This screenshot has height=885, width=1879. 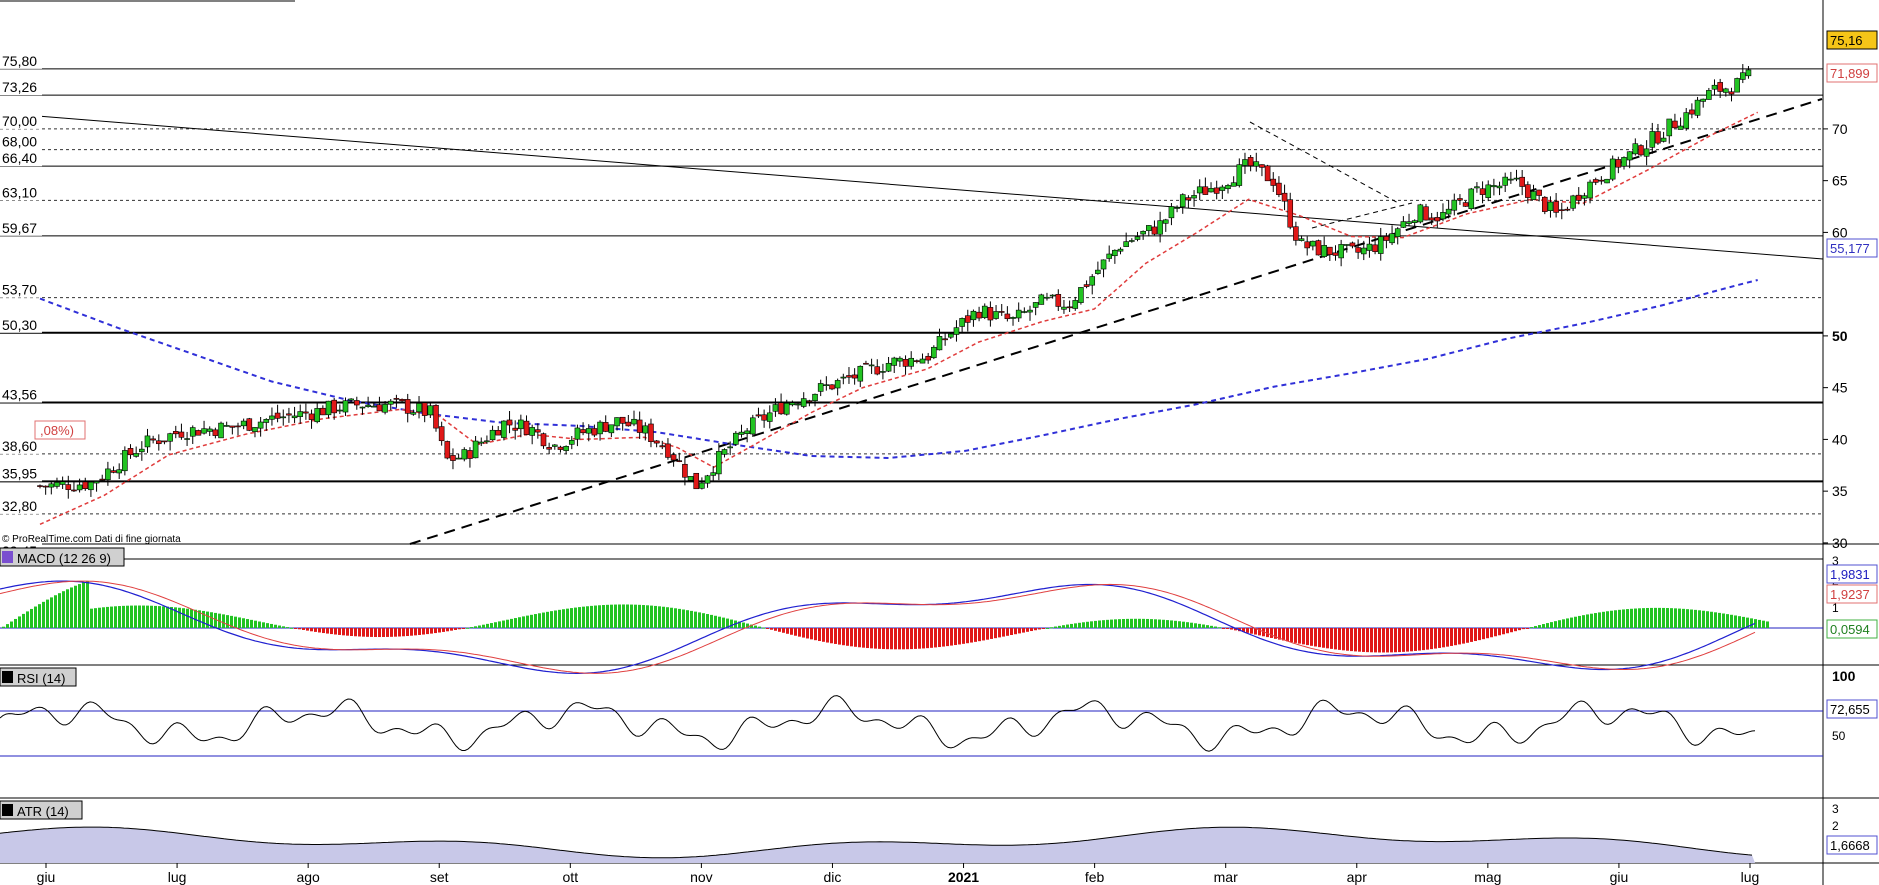 I want to click on last-price-tag-box, so click(x=1852, y=40).